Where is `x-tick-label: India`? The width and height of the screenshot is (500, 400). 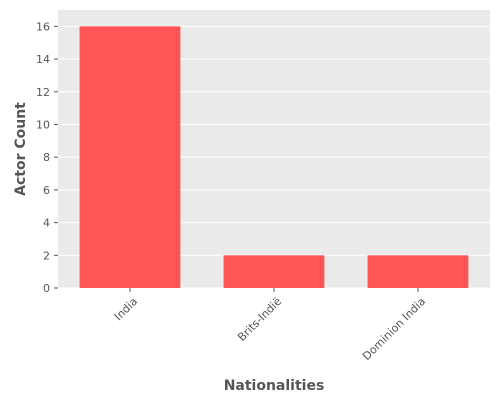
x-tick-label: India is located at coordinates (126, 309).